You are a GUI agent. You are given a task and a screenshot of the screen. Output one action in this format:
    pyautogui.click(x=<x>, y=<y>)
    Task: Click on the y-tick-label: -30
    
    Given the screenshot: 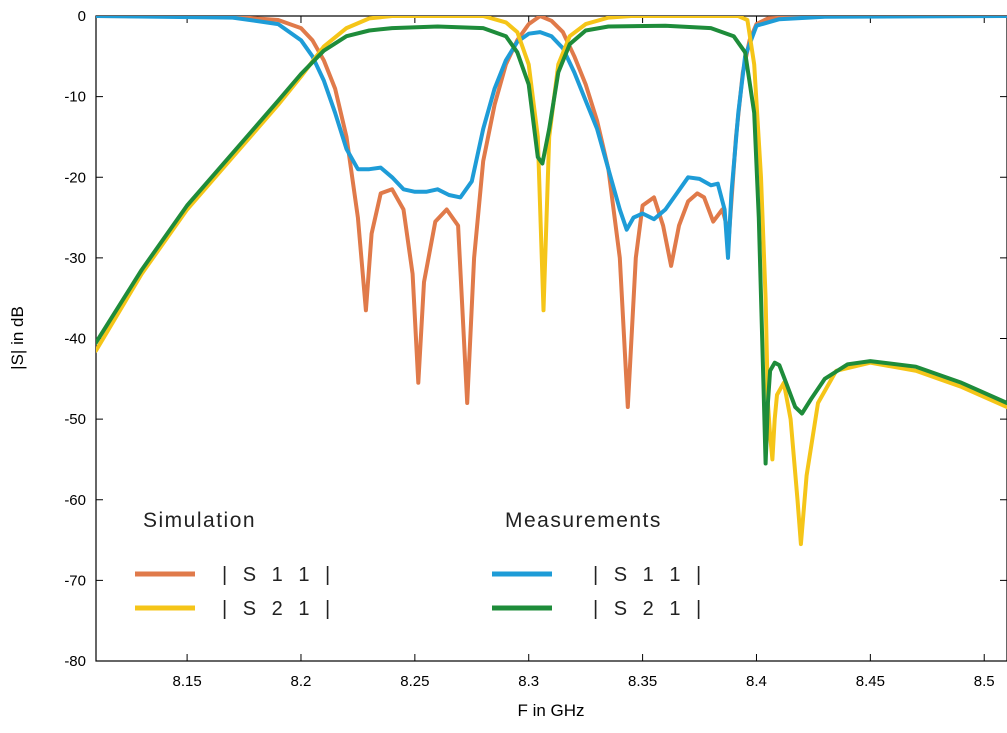 What is the action you would take?
    pyautogui.click(x=75, y=258)
    